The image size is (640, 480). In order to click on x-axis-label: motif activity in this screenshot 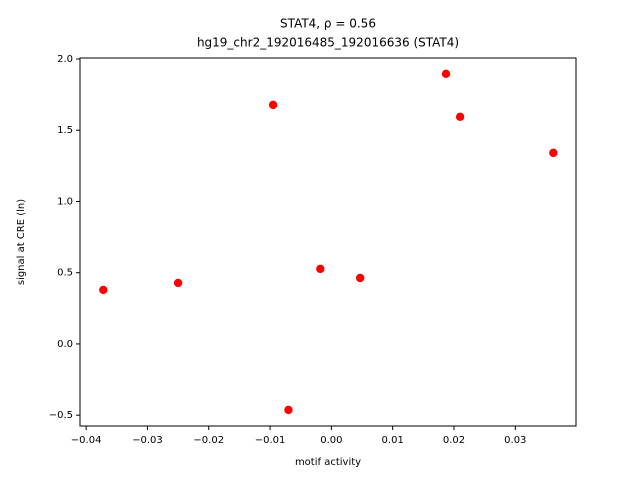, I will do `click(328, 462)`.